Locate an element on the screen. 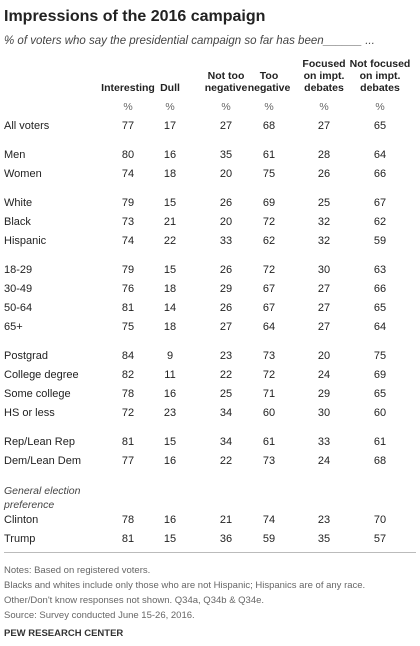 Image resolution: width=420 pixels, height=646 pixels. title: Impressions of the 2016 campaign is located at coordinates (135, 16).